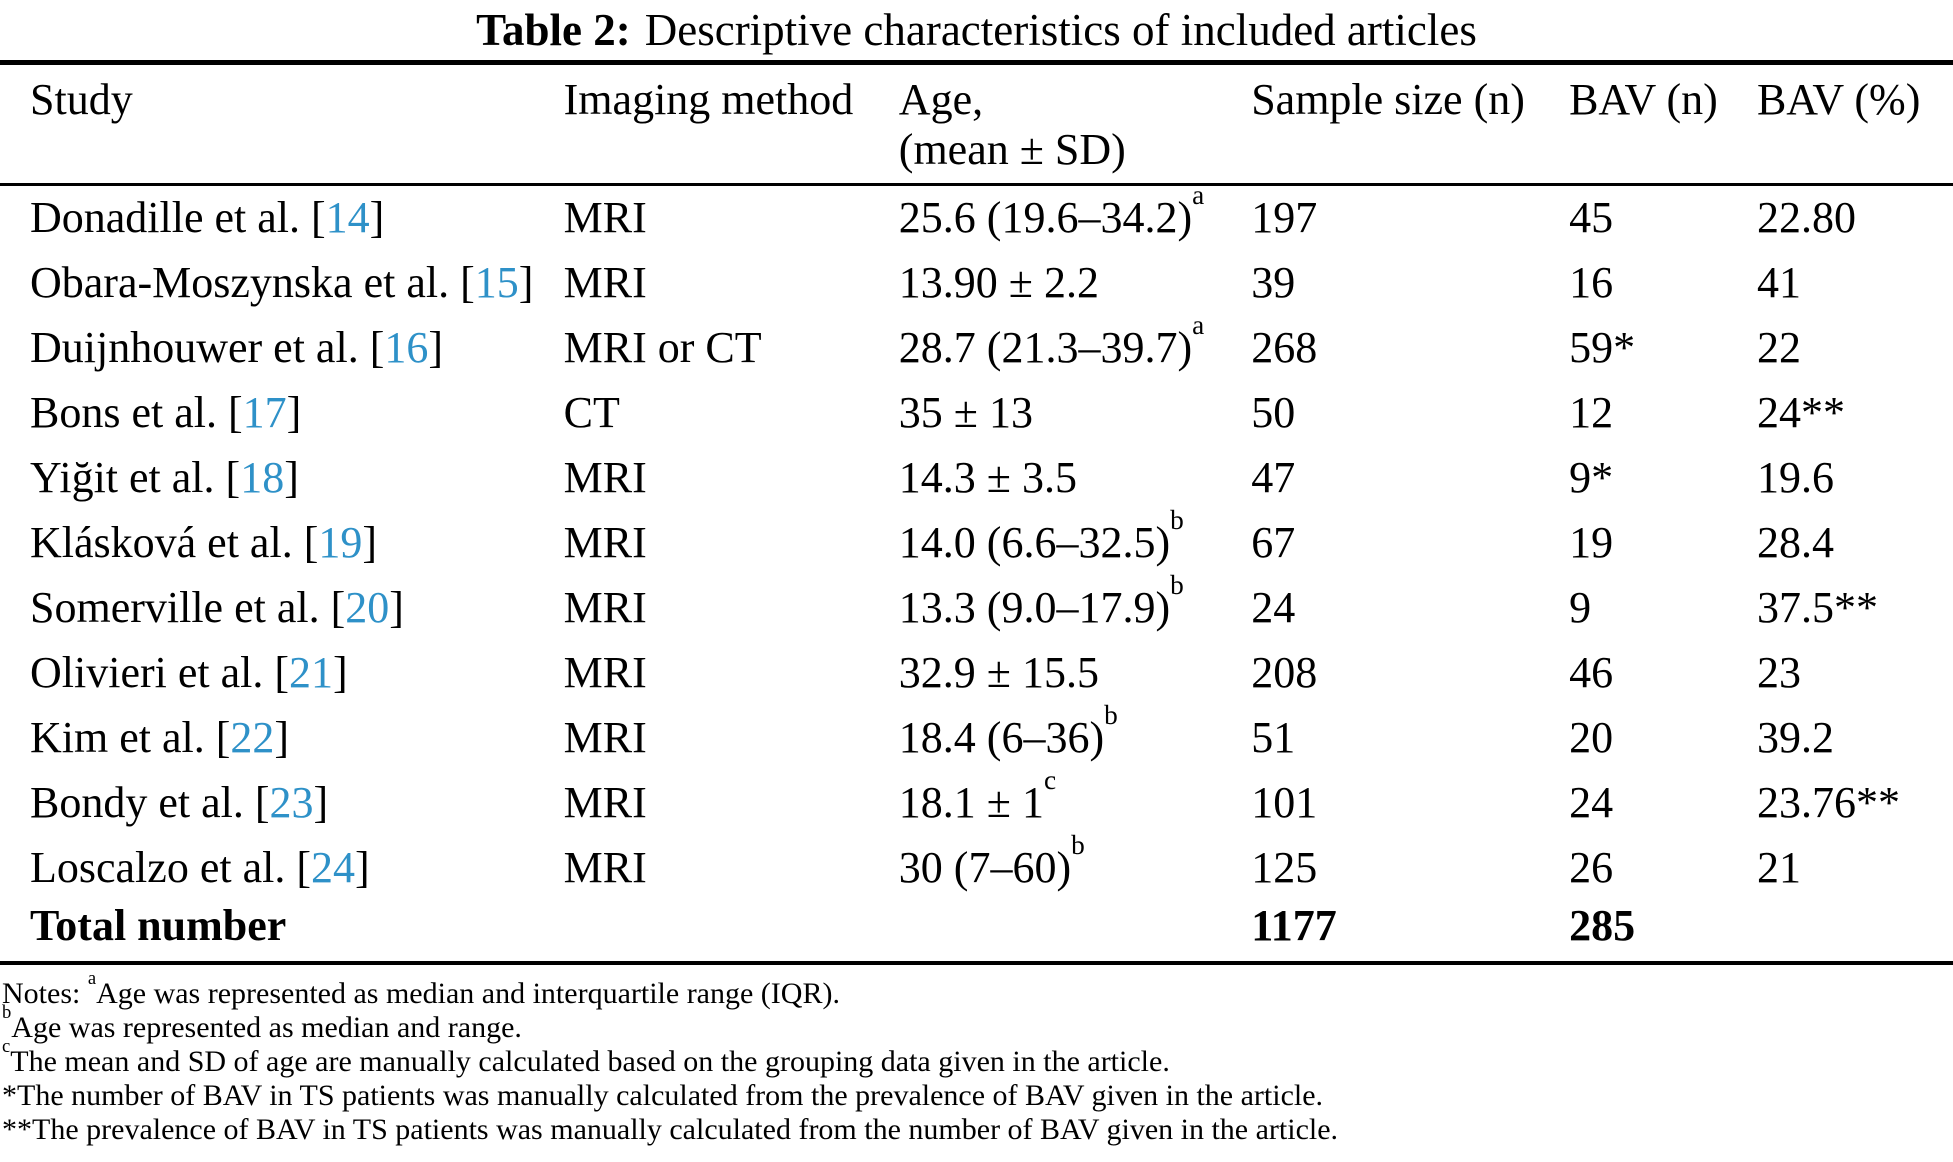 This screenshot has width=1953, height=1162. What do you see at coordinates (1284, 867) in the screenshot?
I see `sample-size-cell: 125` at bounding box center [1284, 867].